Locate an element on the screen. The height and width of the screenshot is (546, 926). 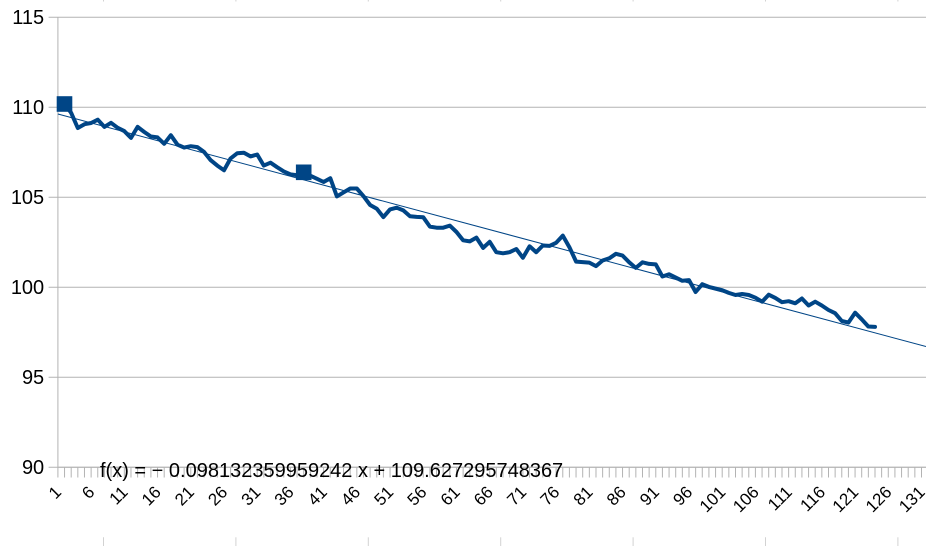
svg-text: 115 is located at coordinates (28, 18).